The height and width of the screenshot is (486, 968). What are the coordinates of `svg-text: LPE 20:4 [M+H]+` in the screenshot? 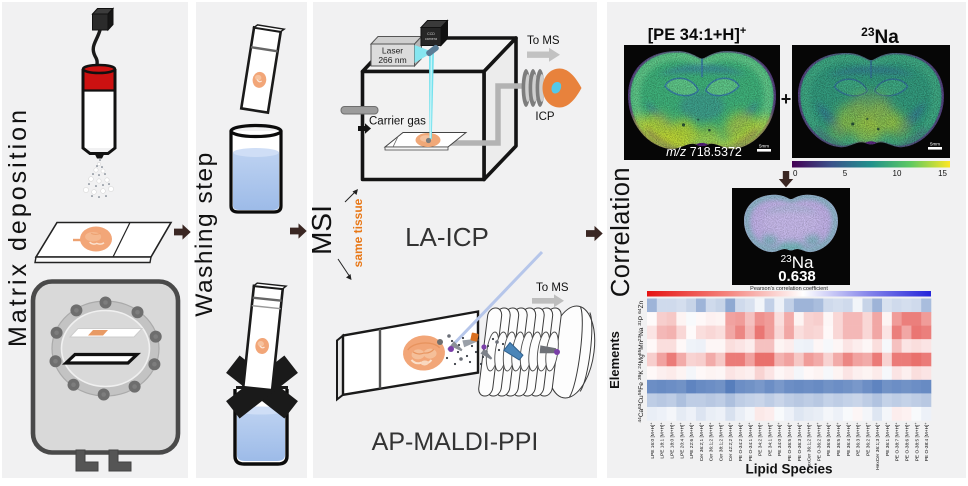 It's located at (682, 441).